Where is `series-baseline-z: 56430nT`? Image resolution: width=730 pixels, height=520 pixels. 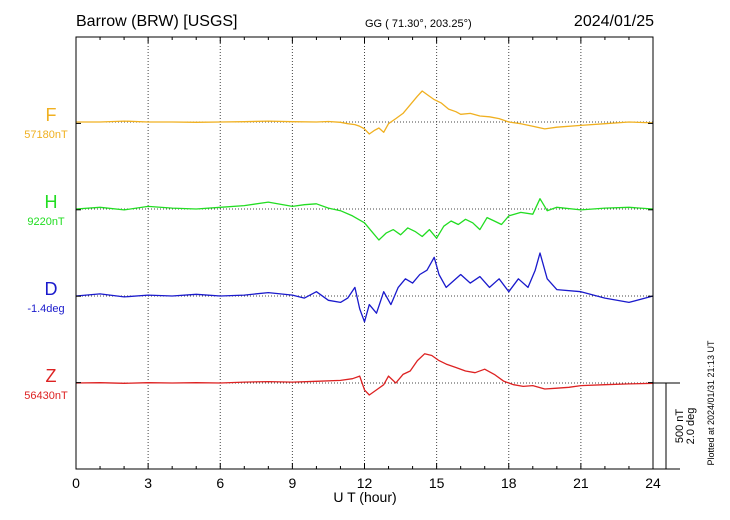 series-baseline-z: 56430nT is located at coordinates (46, 396).